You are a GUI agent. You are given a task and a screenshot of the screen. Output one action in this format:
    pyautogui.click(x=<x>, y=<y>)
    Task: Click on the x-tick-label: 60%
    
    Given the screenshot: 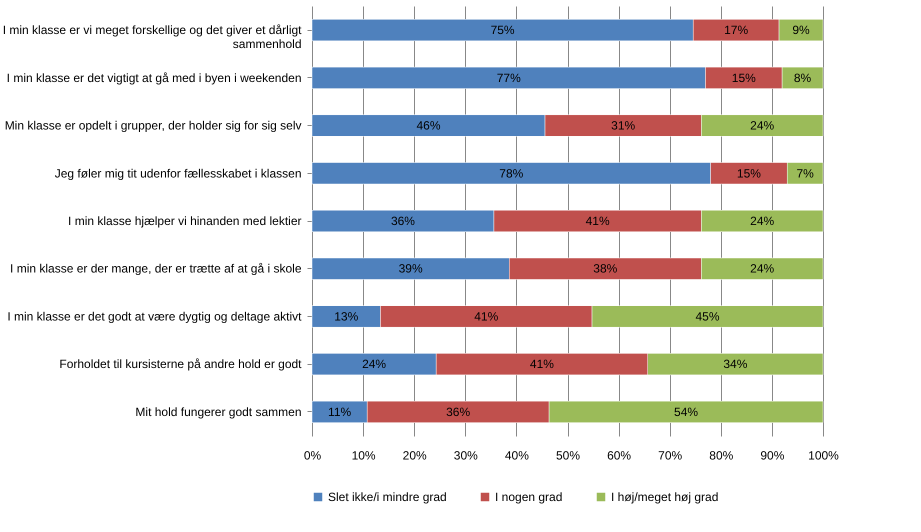 What is the action you would take?
    pyautogui.click(x=619, y=455)
    